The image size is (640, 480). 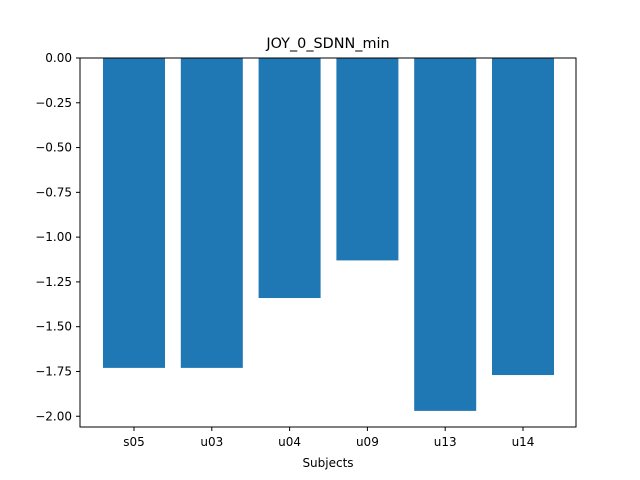 What do you see at coordinates (53, 327) in the screenshot?
I see `y-tick-label: −1.50` at bounding box center [53, 327].